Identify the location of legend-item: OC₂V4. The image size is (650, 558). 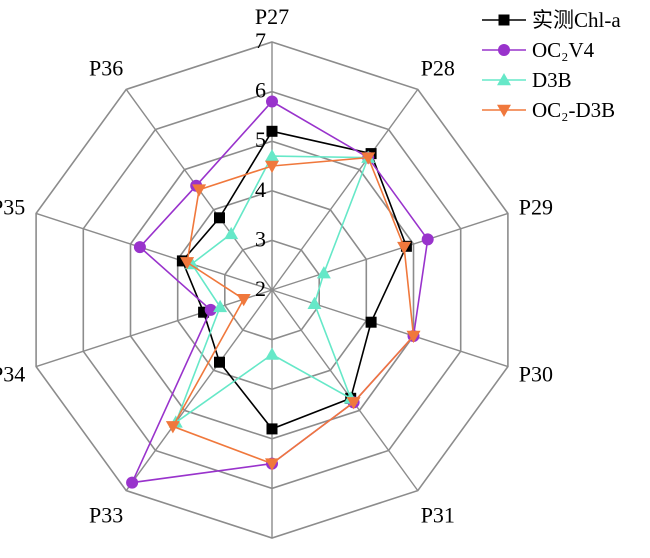
(538, 50).